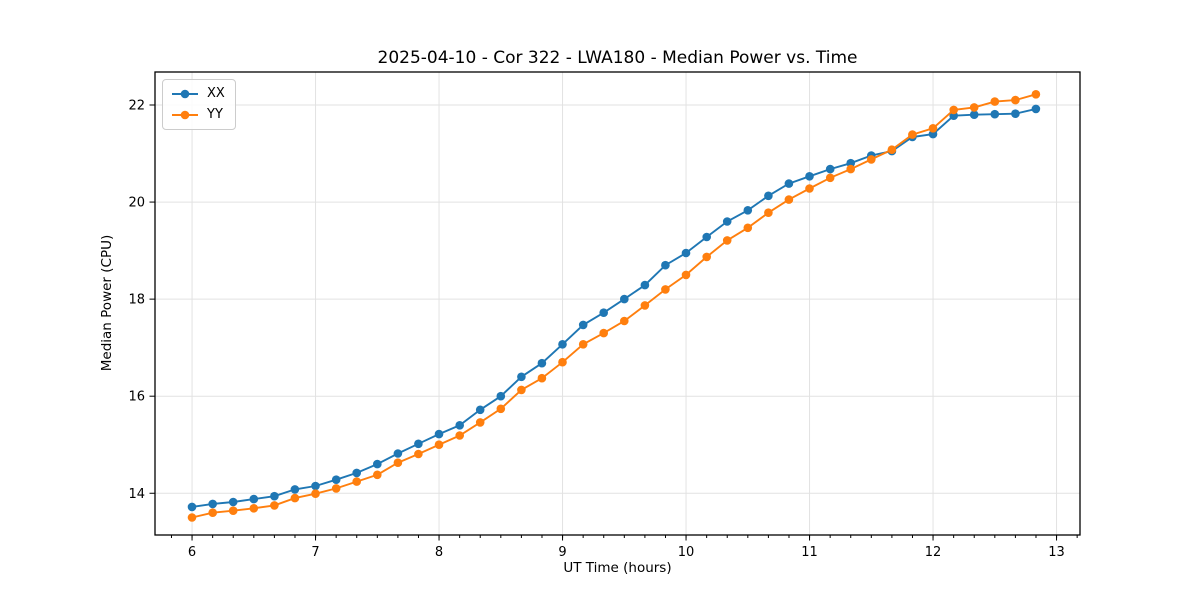 The image size is (1200, 600). I want to click on legend-item: YY, so click(198, 115).